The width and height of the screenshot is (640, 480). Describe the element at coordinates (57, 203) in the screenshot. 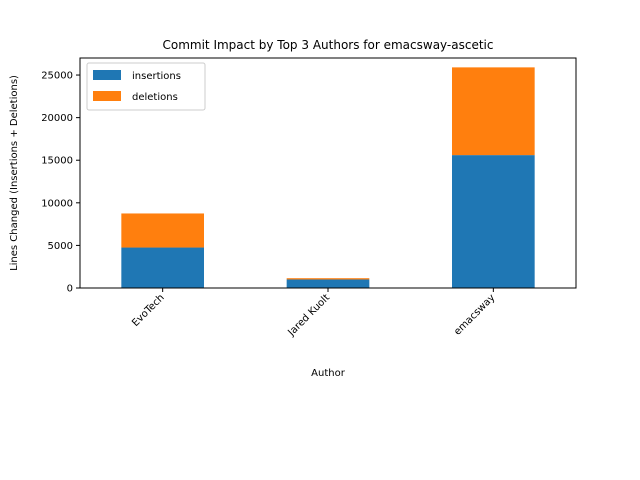

I see `y-tick-label: 10000` at that location.